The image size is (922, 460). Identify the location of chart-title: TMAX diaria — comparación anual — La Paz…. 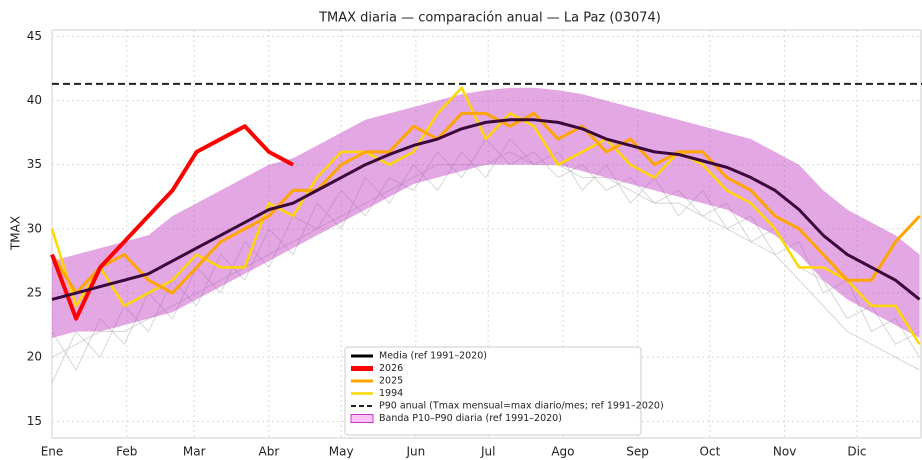
(489, 18).